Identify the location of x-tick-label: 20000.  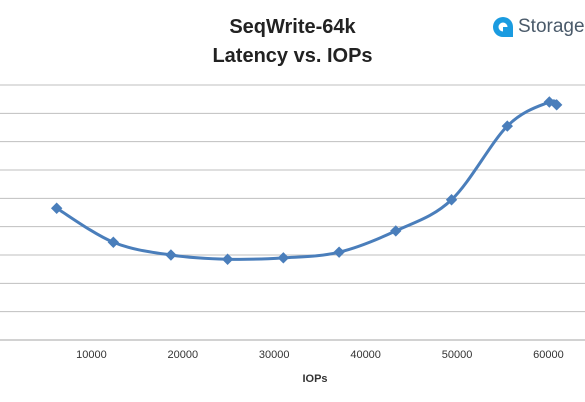
(183, 355).